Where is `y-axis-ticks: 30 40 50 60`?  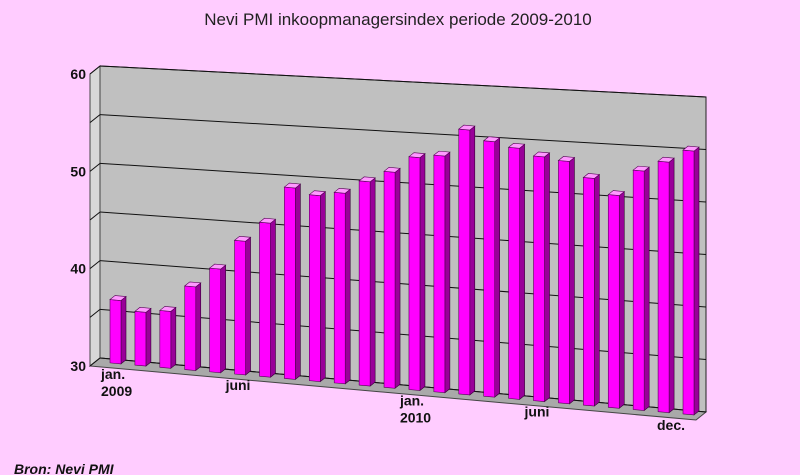
y-axis-ticks: 30 40 50 60 is located at coordinates (78, 220).